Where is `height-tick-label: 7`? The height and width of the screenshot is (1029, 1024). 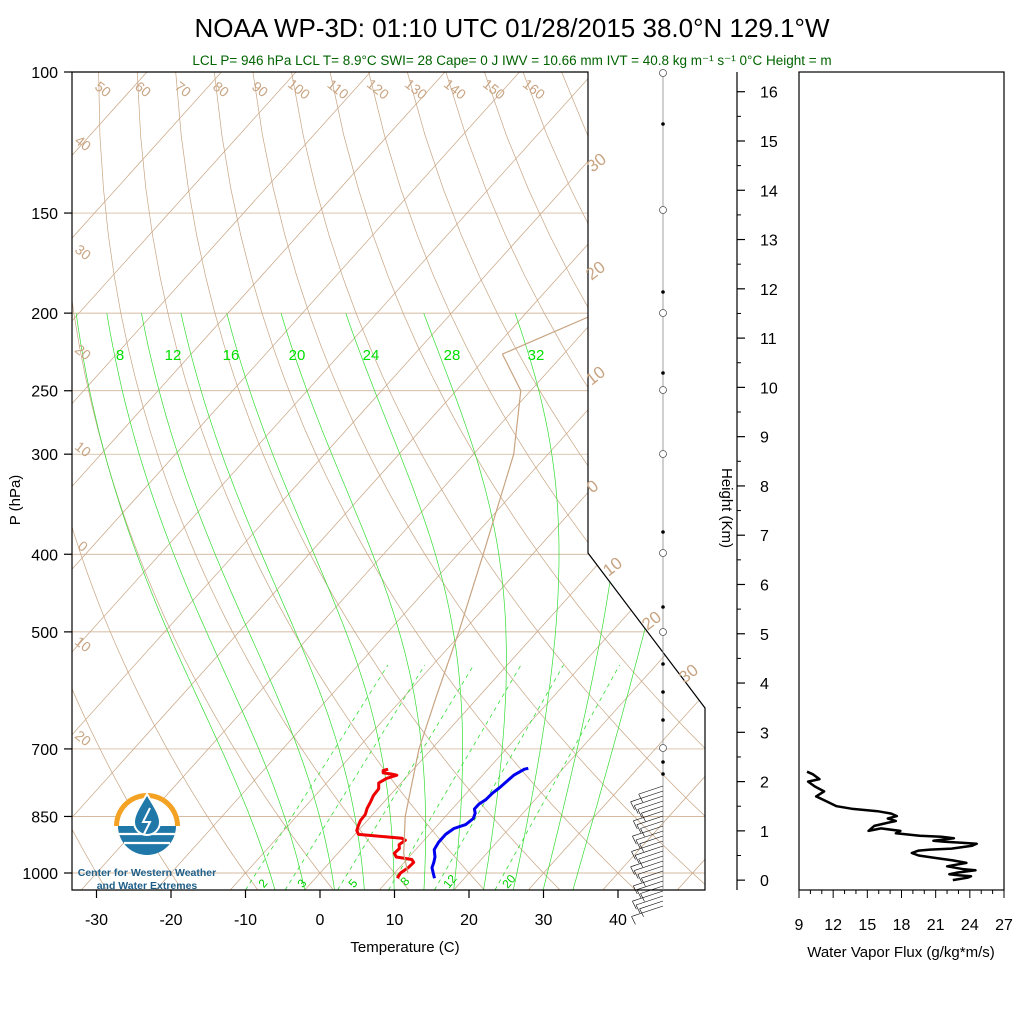
height-tick-label: 7 is located at coordinates (764, 536).